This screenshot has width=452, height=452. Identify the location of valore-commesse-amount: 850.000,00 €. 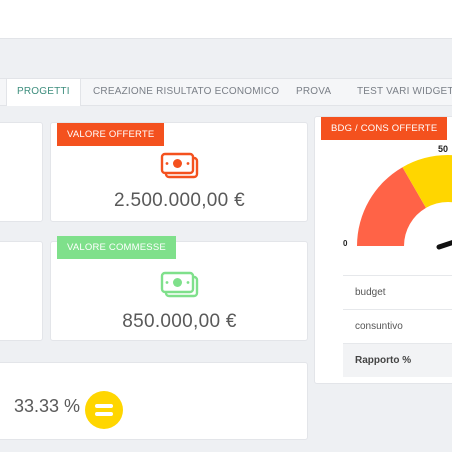
(179, 321).